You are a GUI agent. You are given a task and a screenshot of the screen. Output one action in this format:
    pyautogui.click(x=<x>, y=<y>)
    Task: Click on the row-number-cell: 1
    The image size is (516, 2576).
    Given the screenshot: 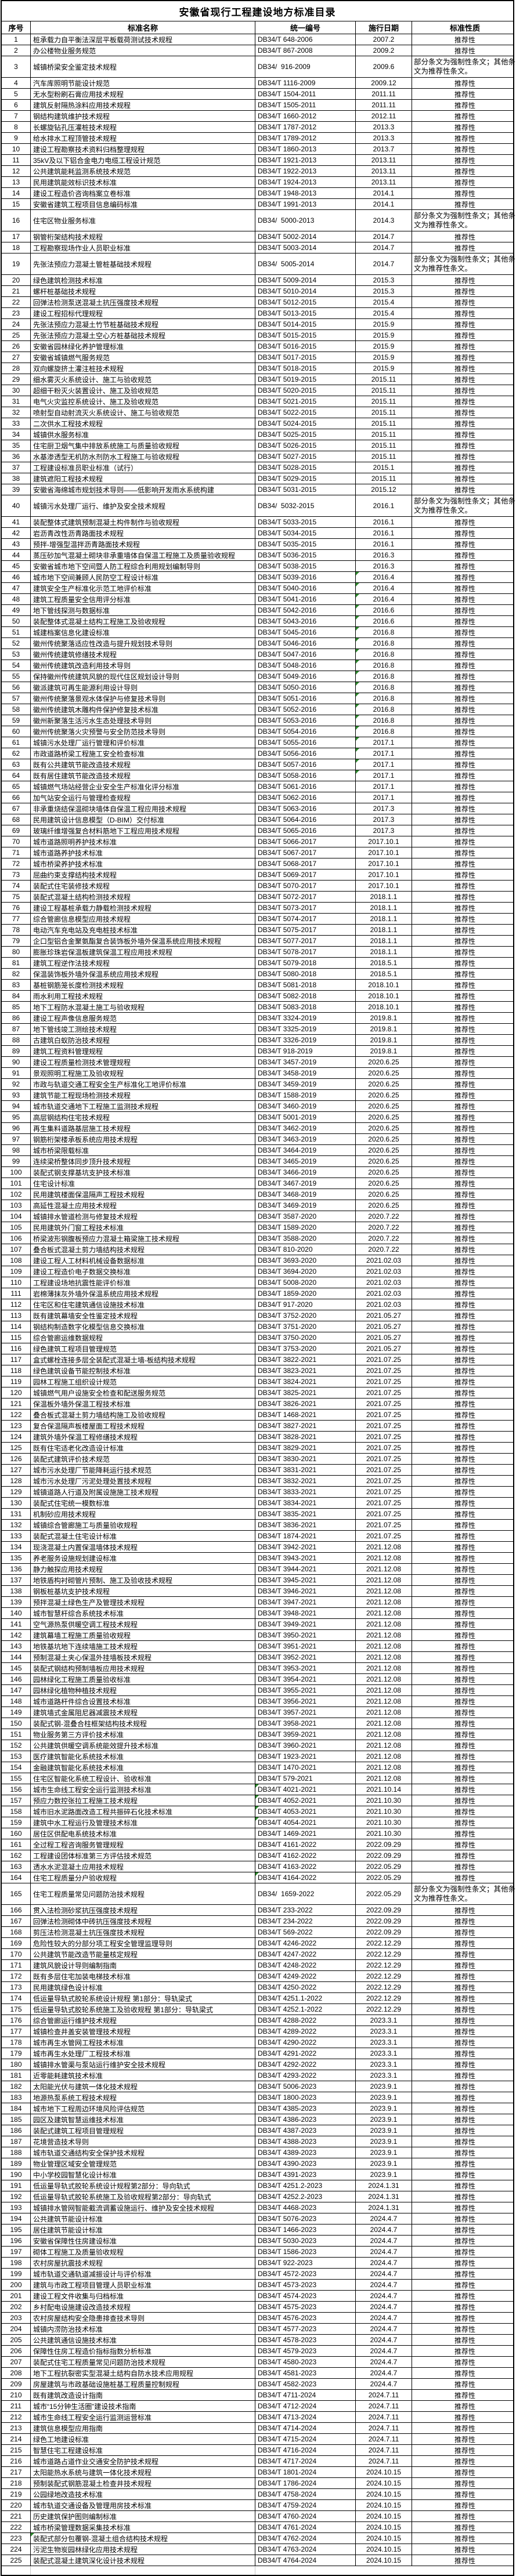 What is the action you would take?
    pyautogui.click(x=16, y=40)
    